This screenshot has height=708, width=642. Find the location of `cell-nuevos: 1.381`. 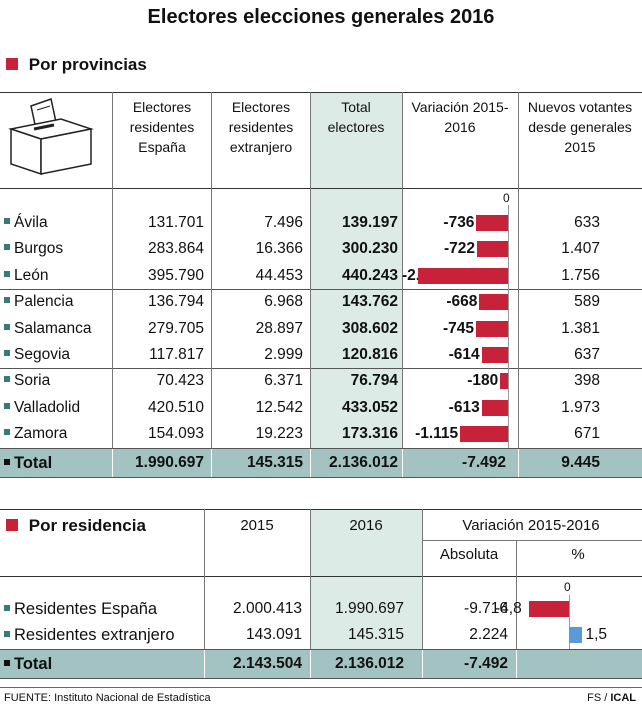

cell-nuevos: 1.381 is located at coordinates (580, 328).